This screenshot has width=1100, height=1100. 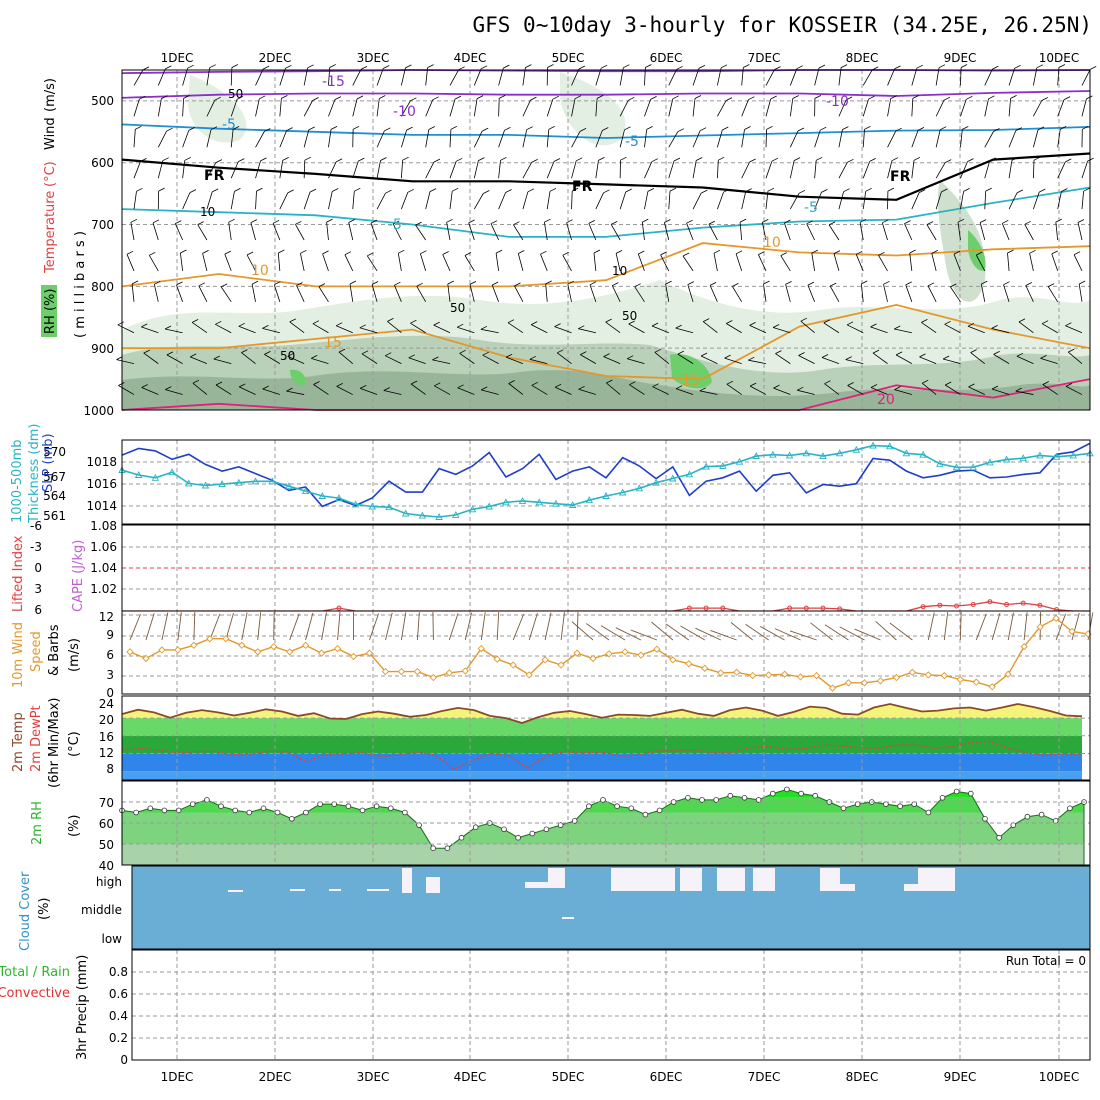 What do you see at coordinates (106, 803) in the screenshot?
I see `rh-tick-label: 70` at bounding box center [106, 803].